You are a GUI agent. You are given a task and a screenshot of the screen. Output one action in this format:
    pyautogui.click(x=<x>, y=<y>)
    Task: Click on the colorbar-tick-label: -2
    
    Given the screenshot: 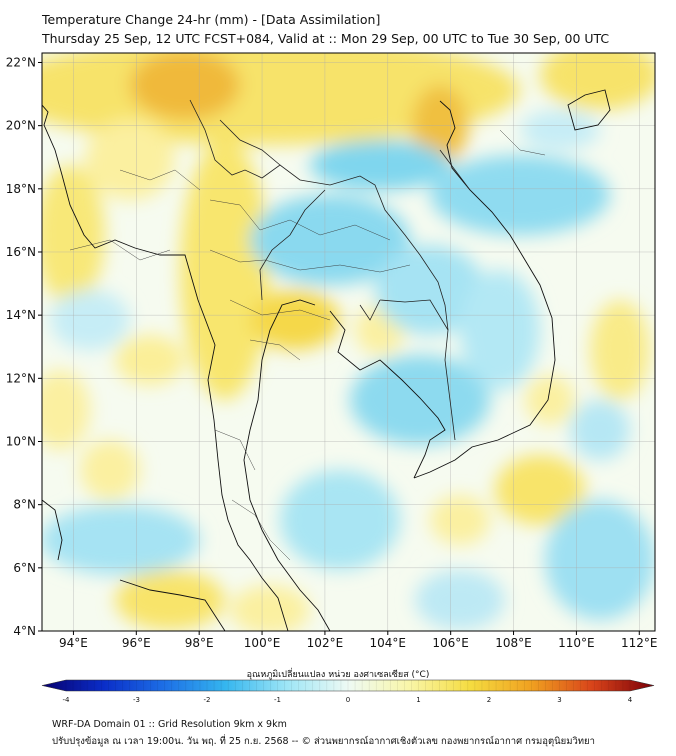 What is the action you would take?
    pyautogui.click(x=207, y=700)
    